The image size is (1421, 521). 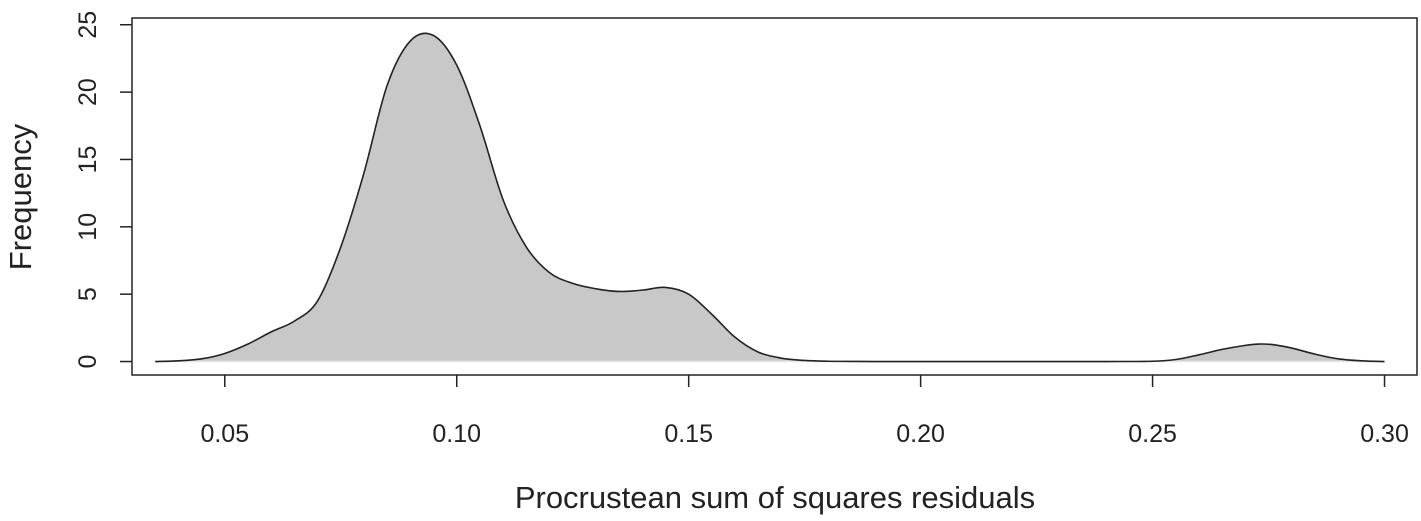 What do you see at coordinates (1152, 434) in the screenshot?
I see `x-tick-label: 0.25` at bounding box center [1152, 434].